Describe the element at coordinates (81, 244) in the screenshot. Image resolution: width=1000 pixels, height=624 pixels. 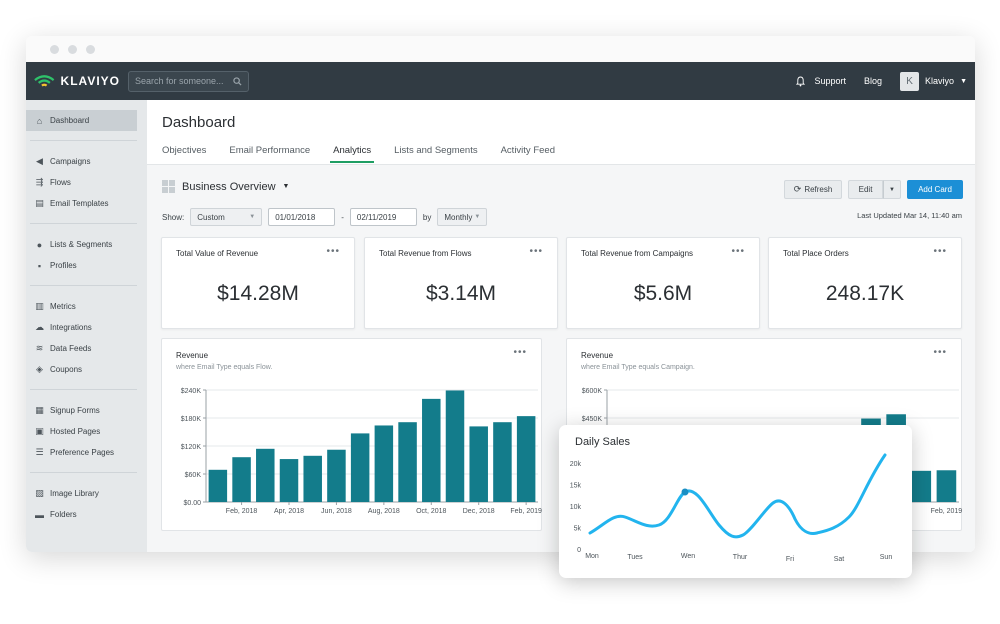
I see `sidebar-item-label: Lists & Segments` at that location.